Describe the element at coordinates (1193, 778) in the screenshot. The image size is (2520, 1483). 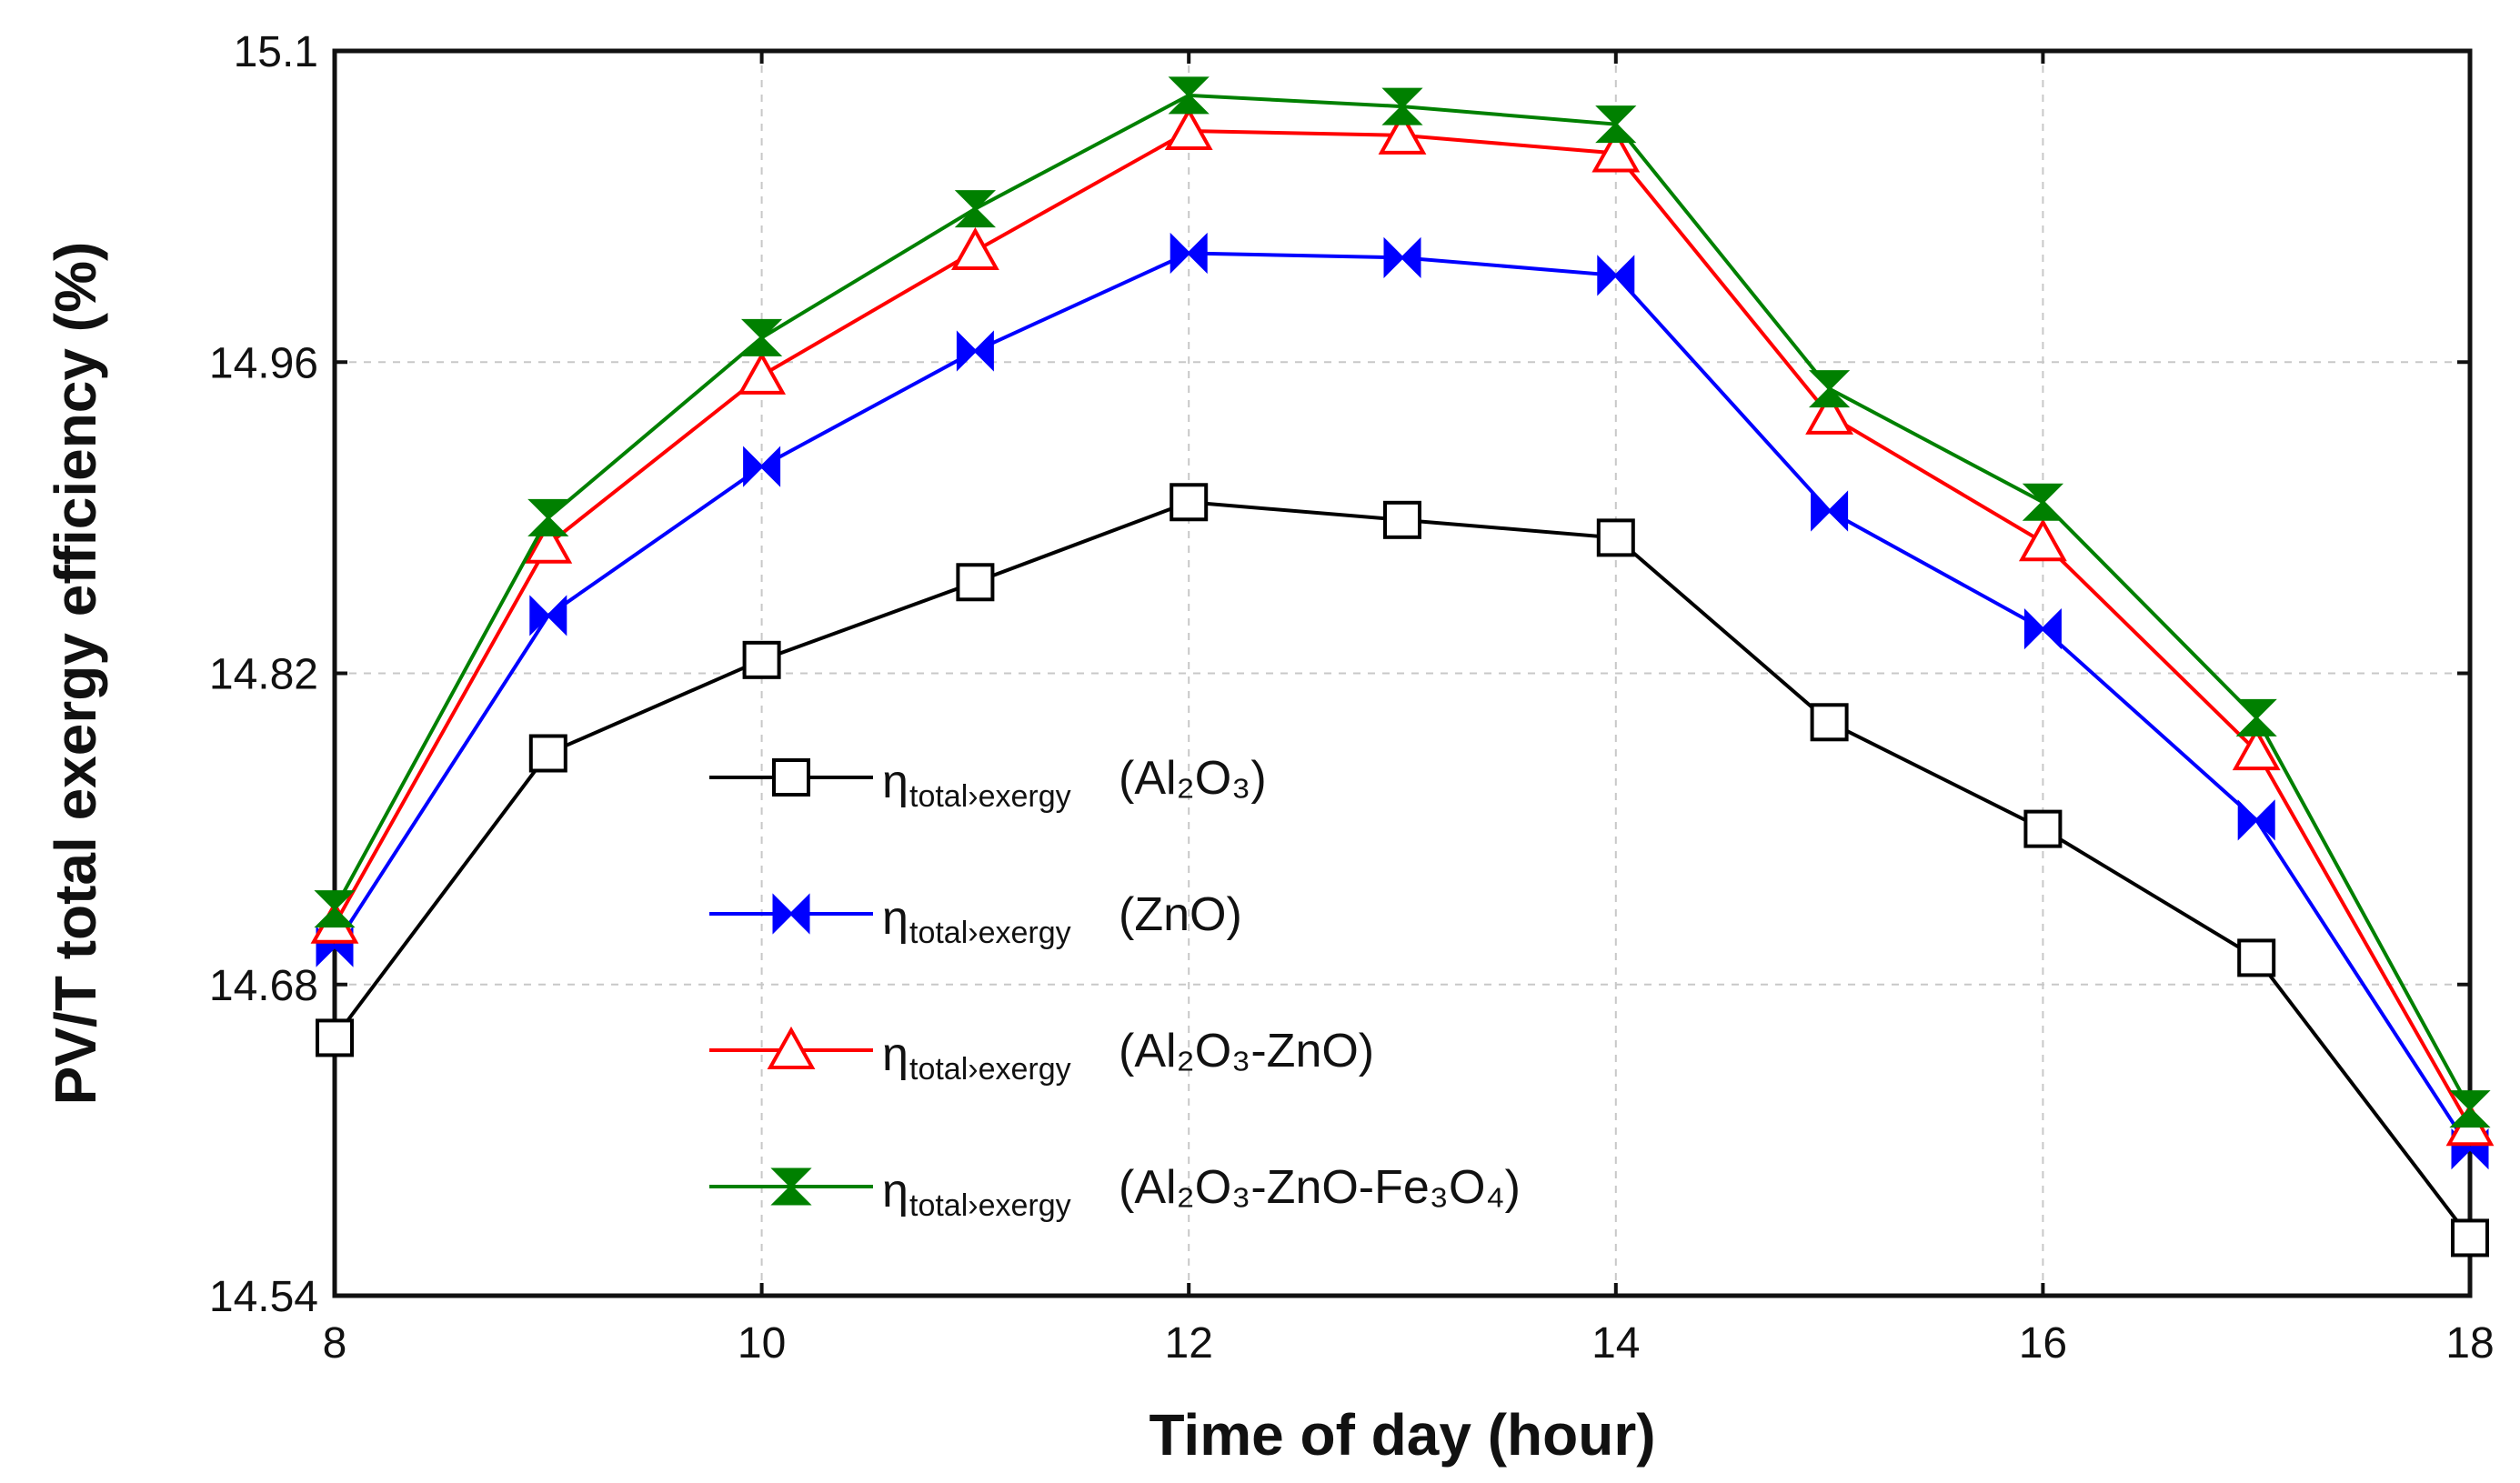
I see `legend-label: (Al₂O₃)` at that location.